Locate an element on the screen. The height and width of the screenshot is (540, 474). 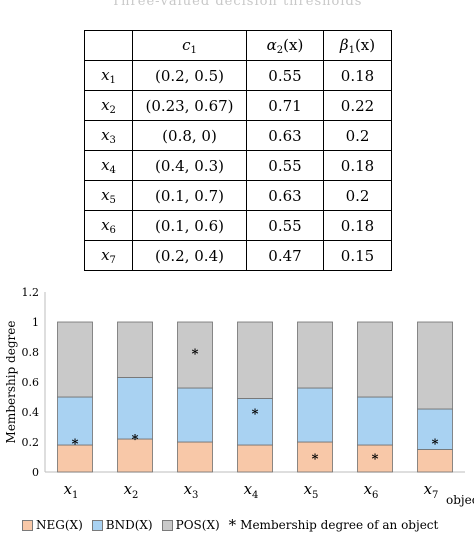
beta-cell: 0.15 is located at coordinates (357, 255).